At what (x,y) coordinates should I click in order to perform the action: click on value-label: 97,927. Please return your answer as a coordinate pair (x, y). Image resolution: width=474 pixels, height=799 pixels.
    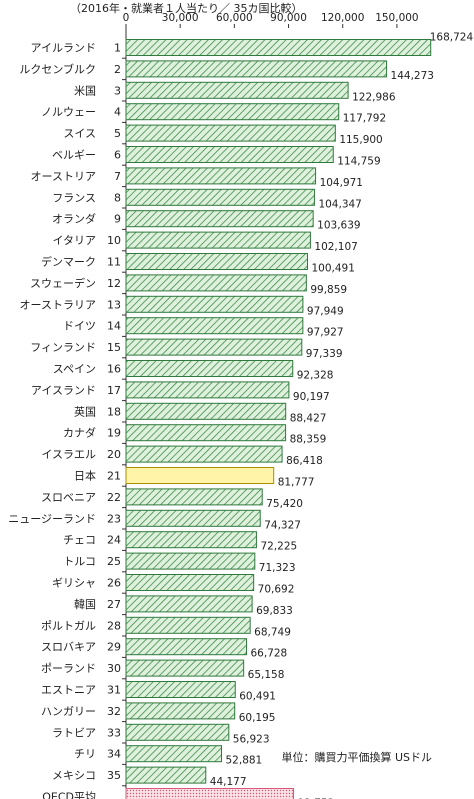
    Looking at the image, I should click on (325, 333).